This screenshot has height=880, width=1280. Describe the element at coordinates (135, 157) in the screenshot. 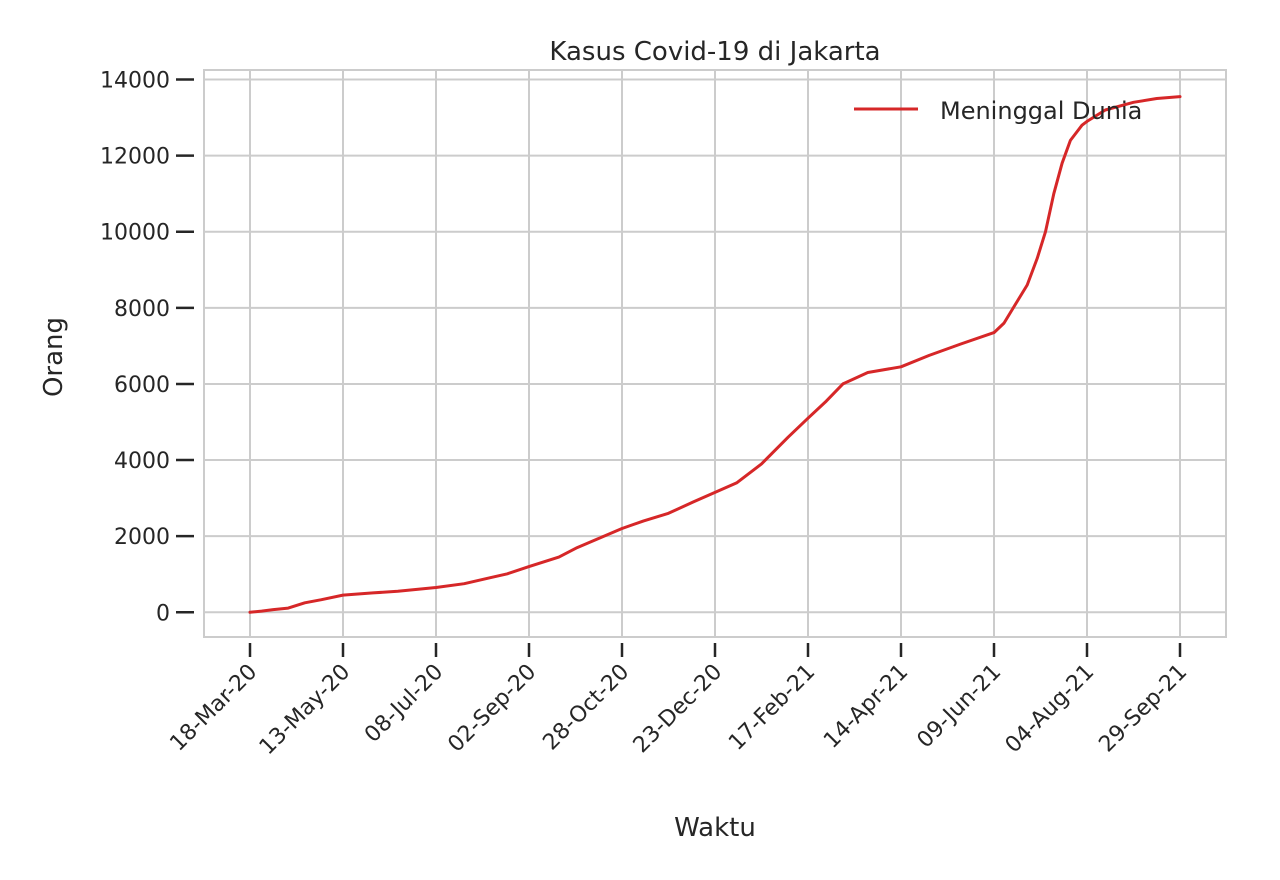

I see `y-tick-label: 12000` at that location.